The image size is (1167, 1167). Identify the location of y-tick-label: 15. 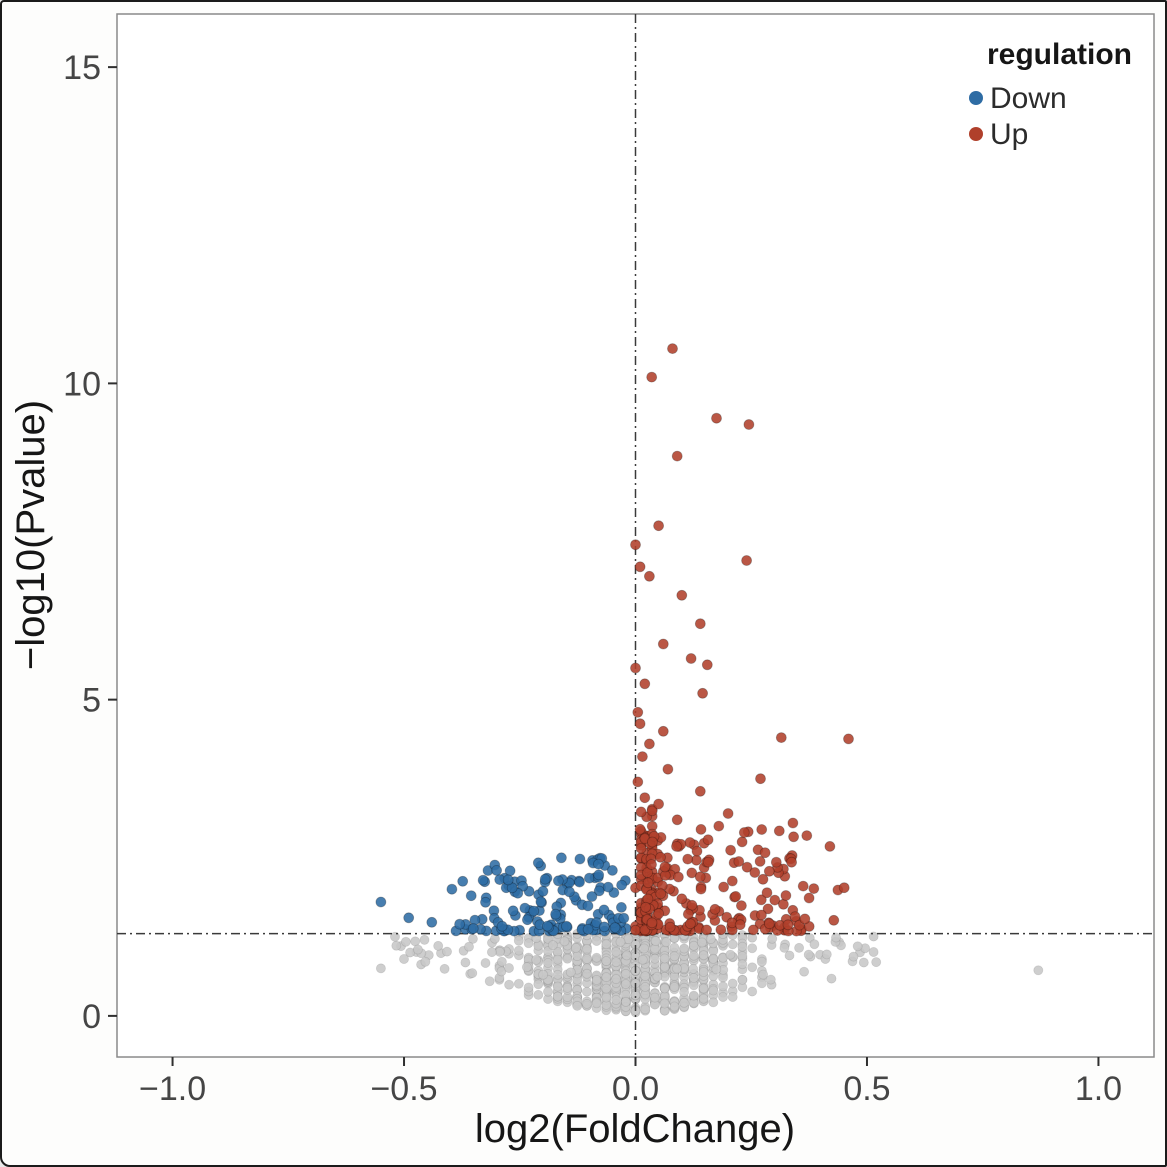
(82, 68).